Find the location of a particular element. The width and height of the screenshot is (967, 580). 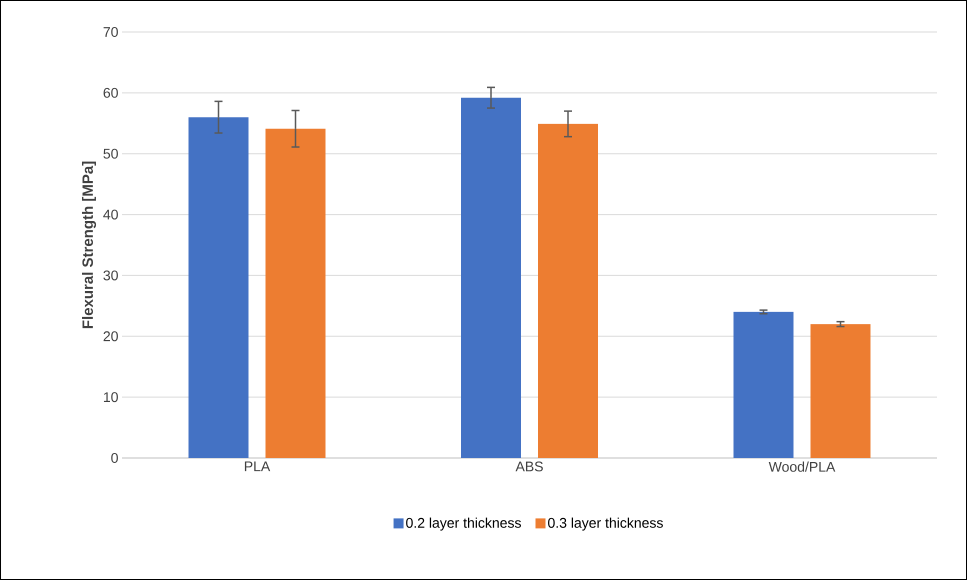

x-tick-label: PLA is located at coordinates (257, 467).